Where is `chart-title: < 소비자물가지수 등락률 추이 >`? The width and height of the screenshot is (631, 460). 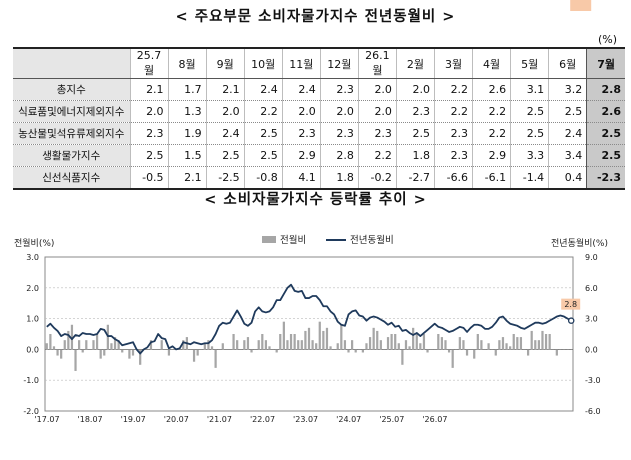 chart-title: < 소비자물가지수 등락률 추이 > is located at coordinates (315, 200).